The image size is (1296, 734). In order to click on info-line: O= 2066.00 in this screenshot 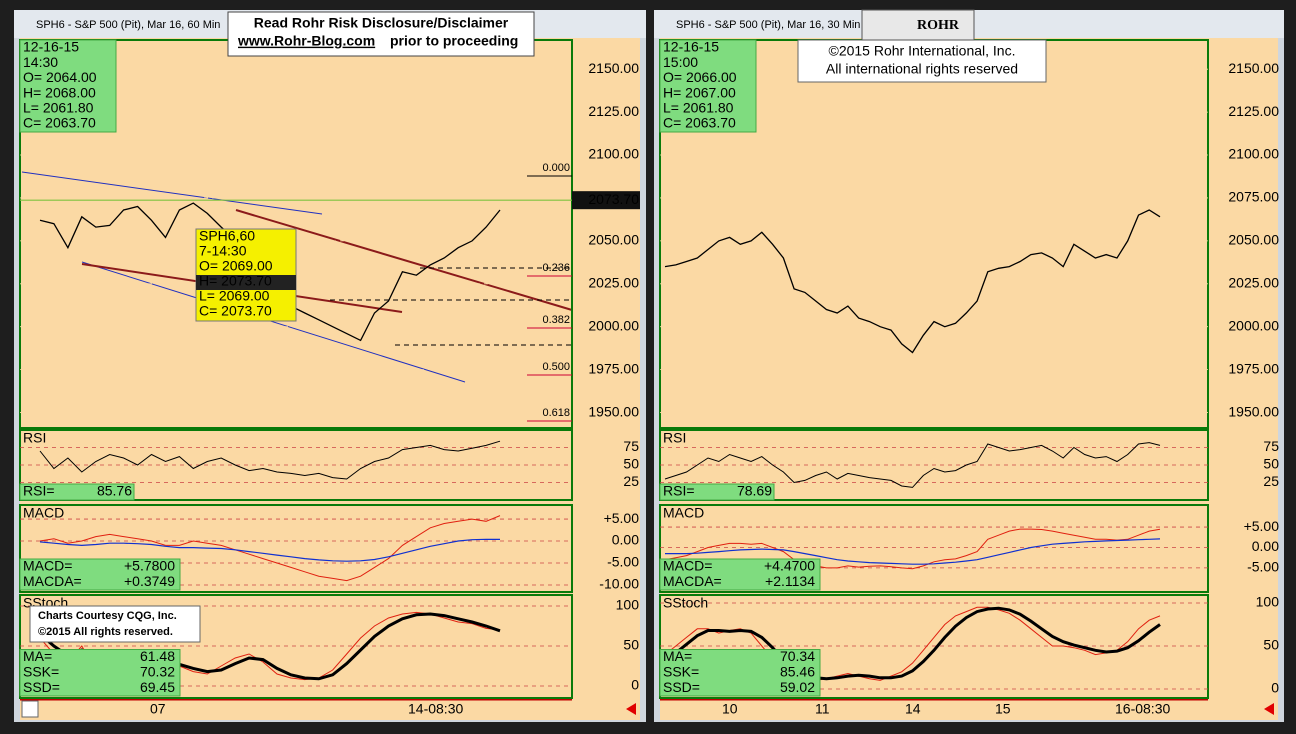, I will do `click(700, 77)`.